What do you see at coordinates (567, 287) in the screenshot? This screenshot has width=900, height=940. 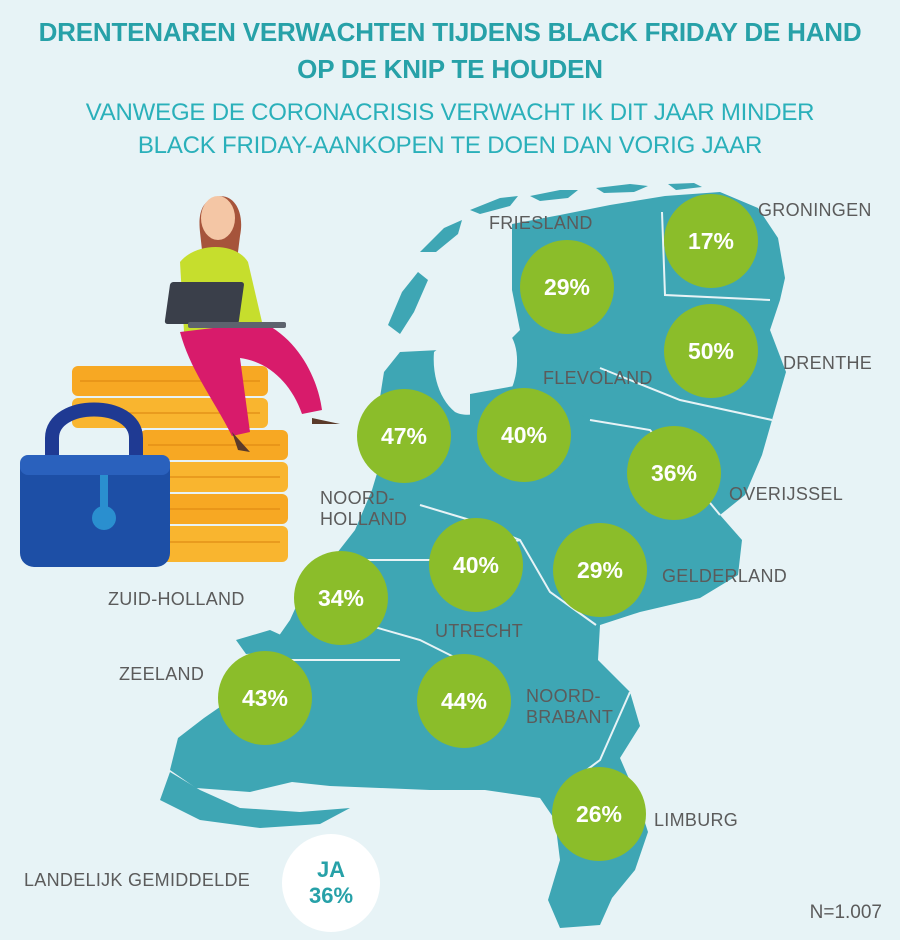 I see `province-bubble-friesland: 29%` at bounding box center [567, 287].